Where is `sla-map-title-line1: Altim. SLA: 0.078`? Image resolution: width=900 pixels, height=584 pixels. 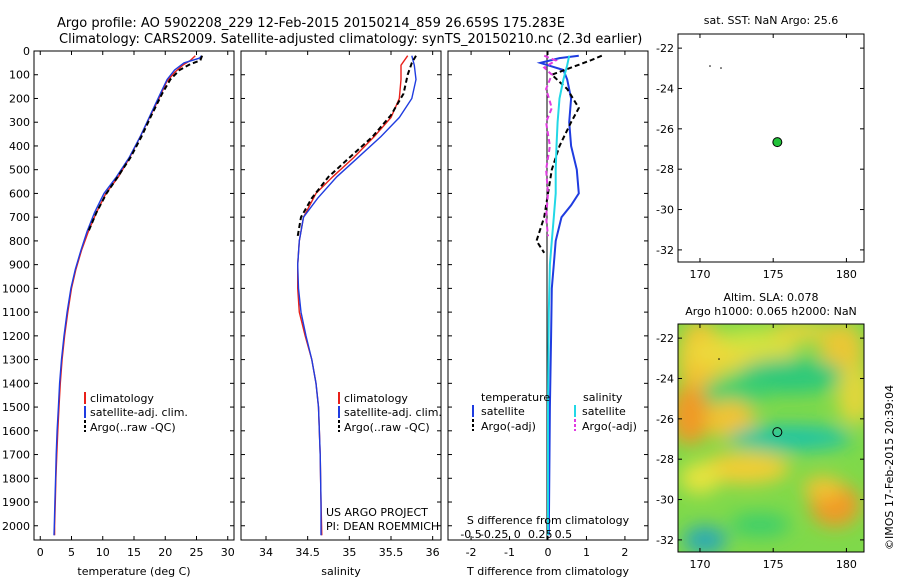
sla-map-title-line1: Altim. SLA: 0.078 is located at coordinates (770, 297).